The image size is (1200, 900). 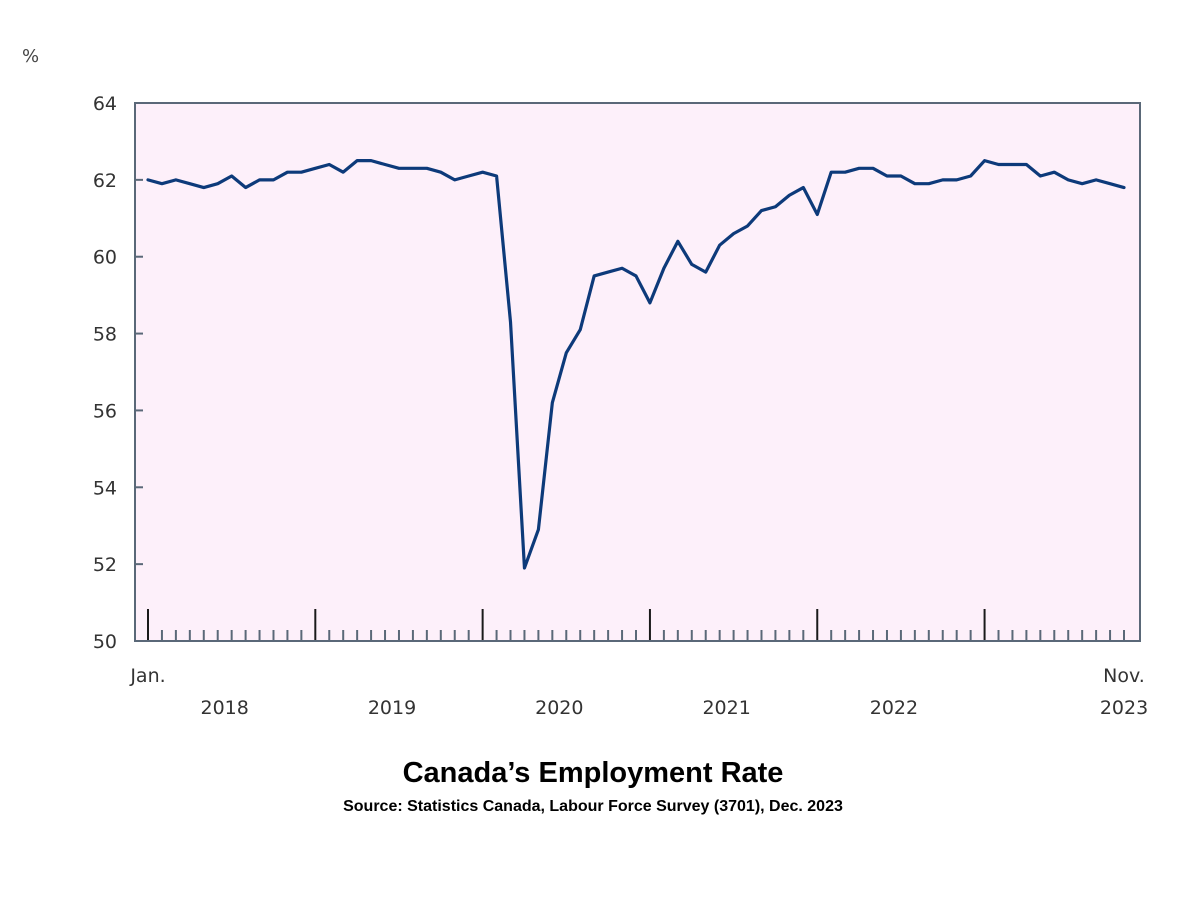 I want to click on y-tick-label: 60, so click(x=105, y=258).